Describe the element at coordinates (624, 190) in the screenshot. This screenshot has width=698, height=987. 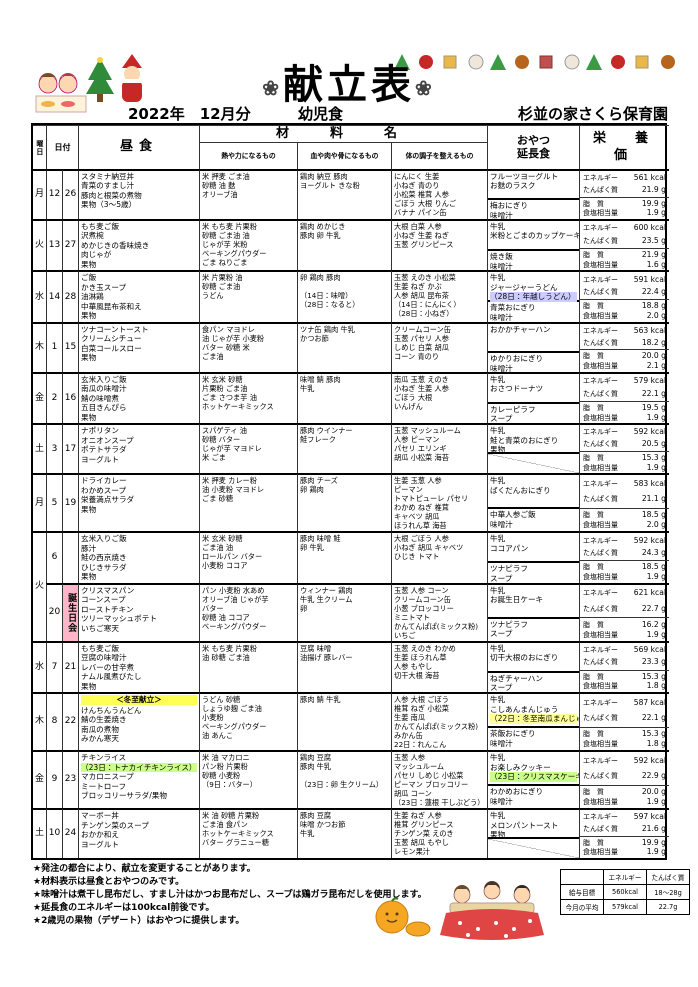
I see `nutrition-line: たんぱく質 21.9 g` at that location.